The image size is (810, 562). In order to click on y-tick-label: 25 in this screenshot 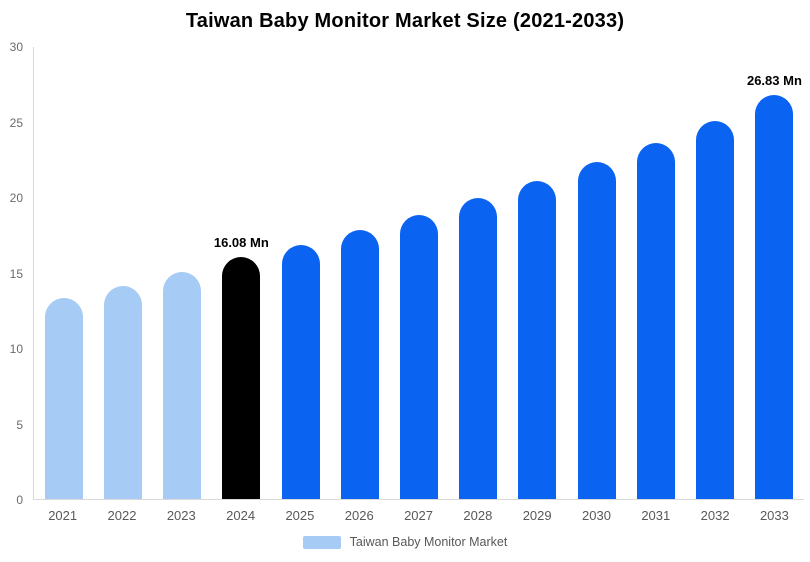, I will do `click(16, 122)`.